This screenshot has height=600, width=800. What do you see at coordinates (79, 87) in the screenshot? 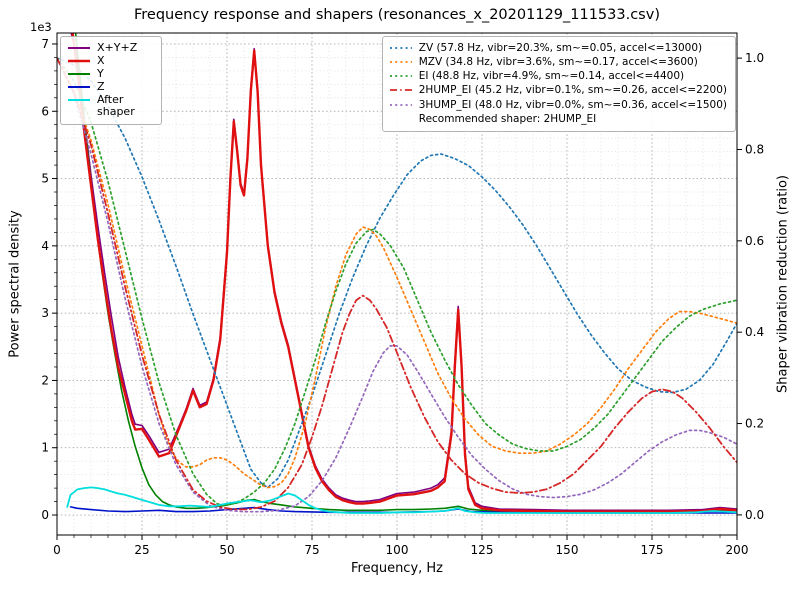
I see `legend-line-sample-z` at bounding box center [79, 87].